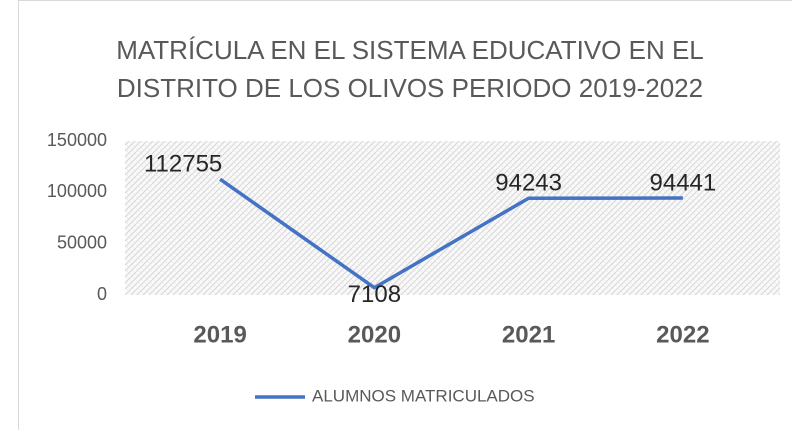 The height and width of the screenshot is (430, 792). I want to click on data-label: 112755, so click(183, 164).